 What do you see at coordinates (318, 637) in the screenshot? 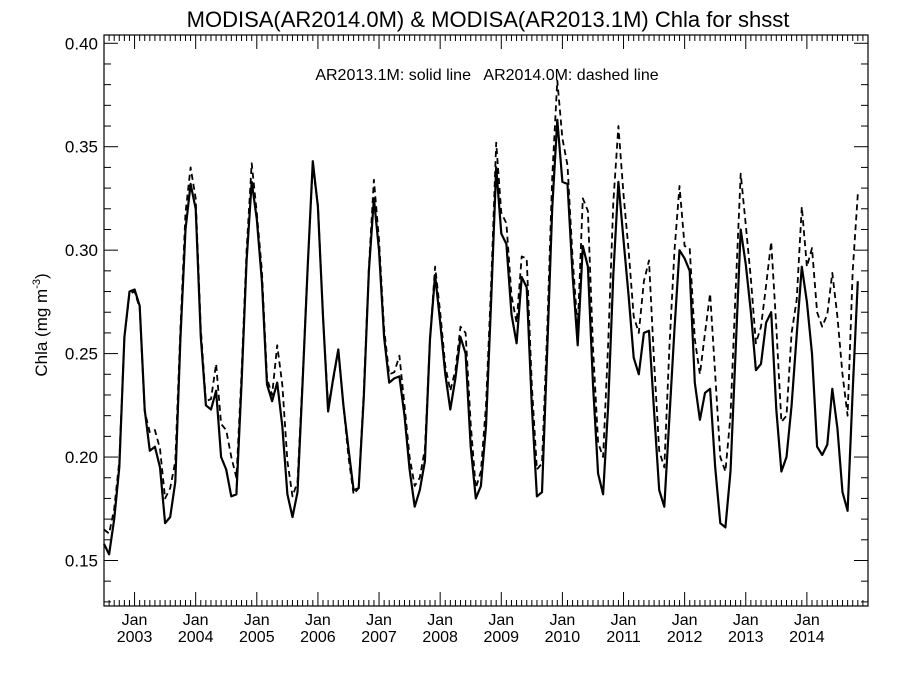
I see `x-tick-year-label: 2006` at bounding box center [318, 637].